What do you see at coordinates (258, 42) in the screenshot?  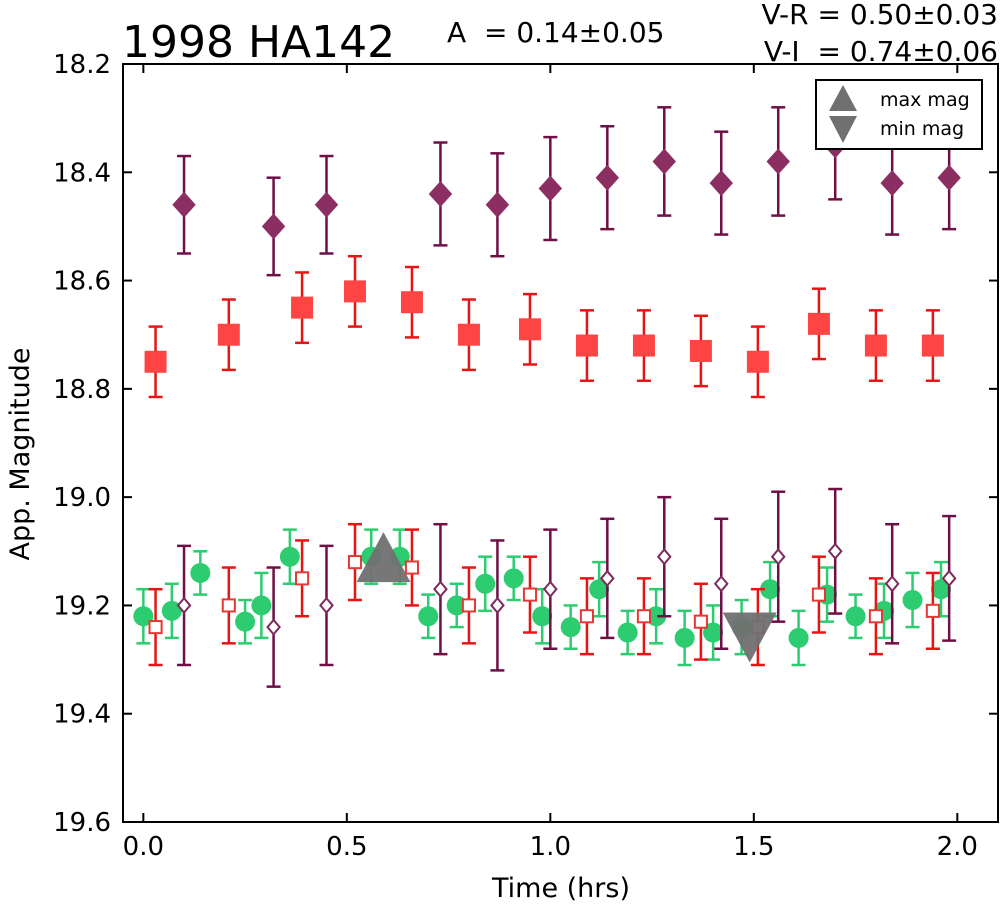 I see `chart-title: 1998 HA142` at bounding box center [258, 42].